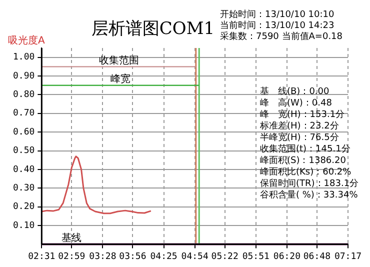 The image size is (370, 267). I want to click on x-tick-label: 04:25, so click(164, 257).